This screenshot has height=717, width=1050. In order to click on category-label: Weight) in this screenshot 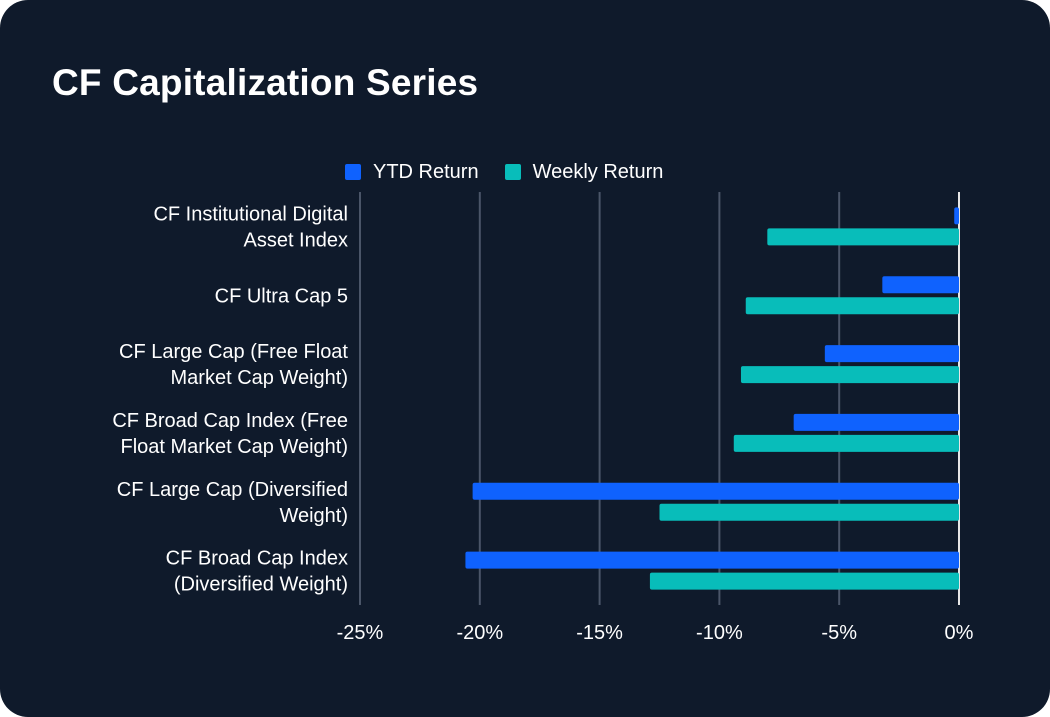, I will do `click(313, 516)`.